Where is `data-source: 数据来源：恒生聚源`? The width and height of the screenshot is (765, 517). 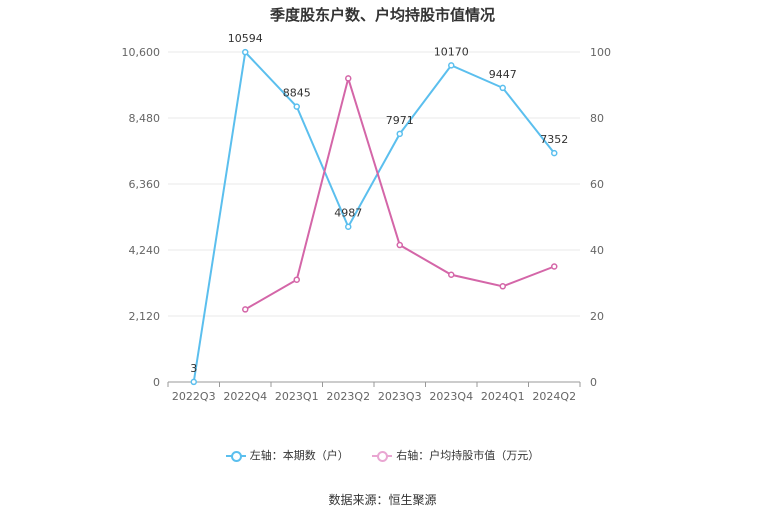 data-source: 数据来源：恒生聚源 is located at coordinates (382, 500).